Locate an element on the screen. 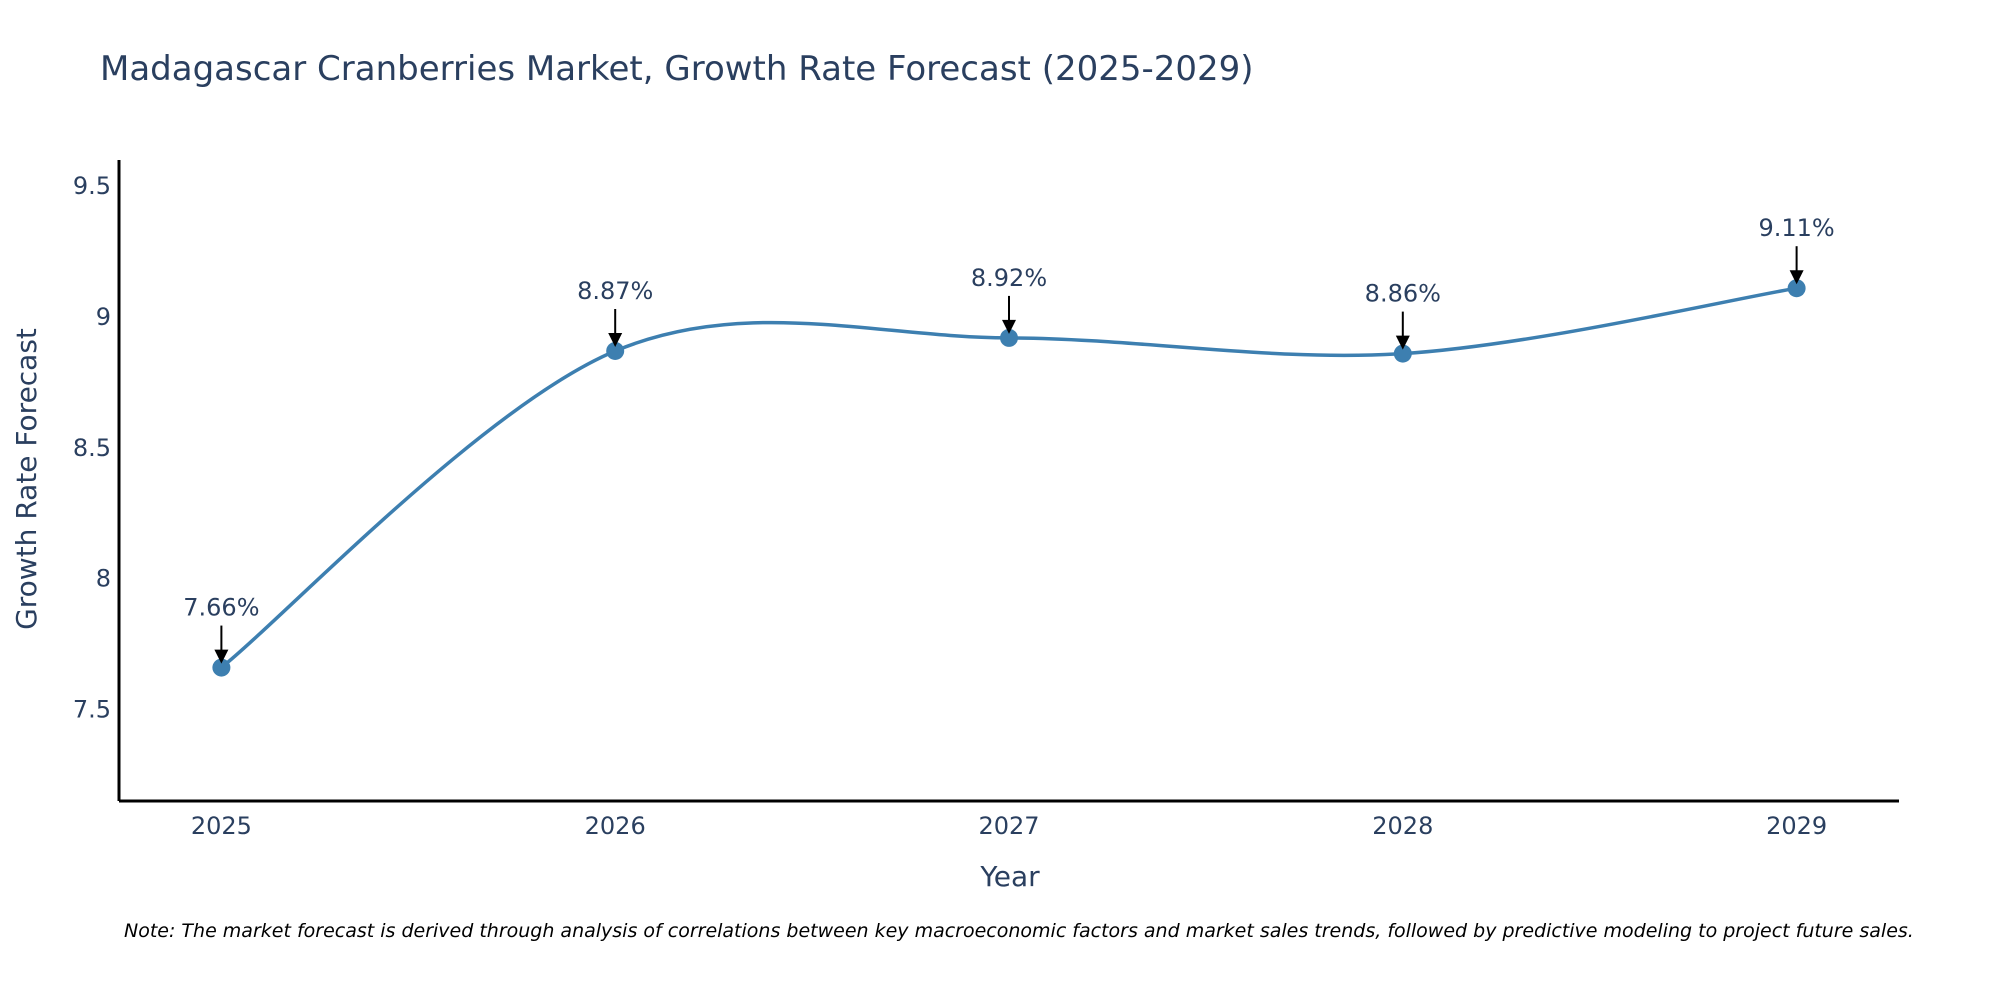 The image size is (2000, 1000). y-tick-label: 9 is located at coordinates (103, 317).